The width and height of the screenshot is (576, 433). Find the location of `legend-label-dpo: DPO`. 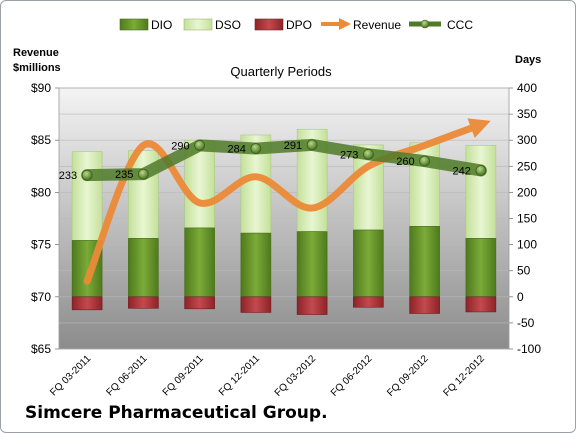

legend-label-dpo: DPO is located at coordinates (299, 25).